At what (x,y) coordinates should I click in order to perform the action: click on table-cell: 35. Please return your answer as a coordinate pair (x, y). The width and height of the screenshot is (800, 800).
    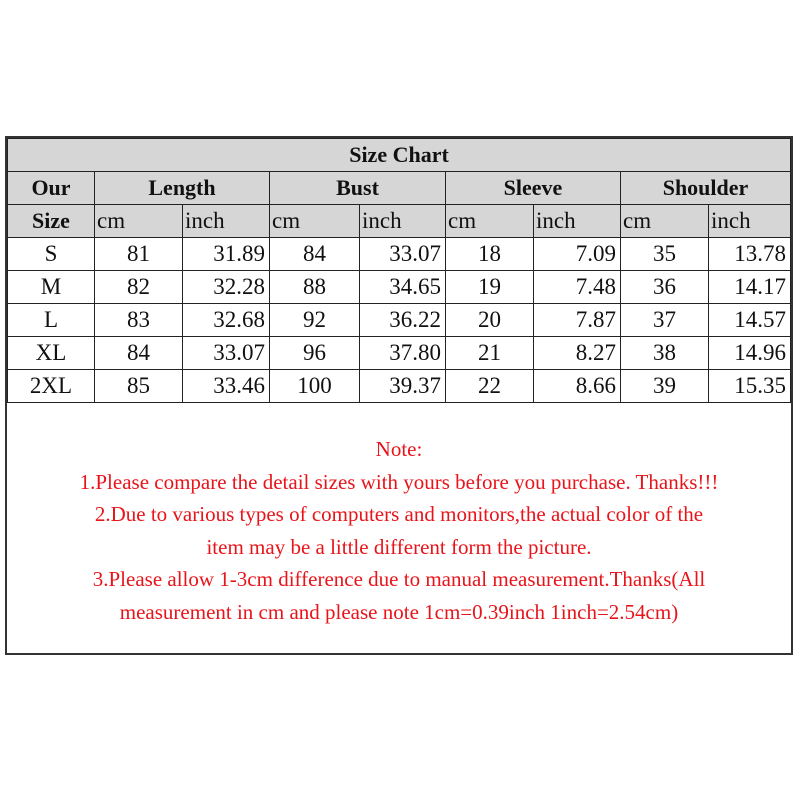
    Looking at the image, I should click on (664, 254).